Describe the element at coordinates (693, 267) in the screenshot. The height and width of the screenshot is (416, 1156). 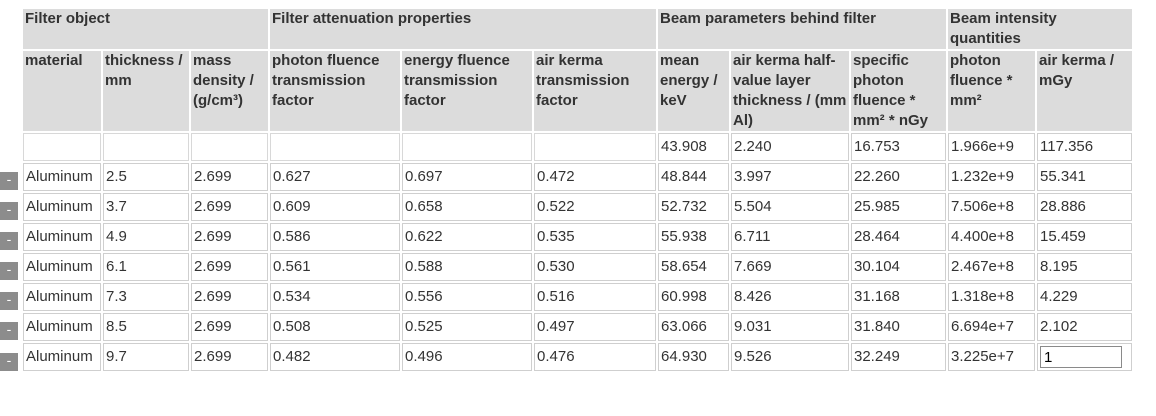
I see `mean-energy-cell: 58.654` at that location.